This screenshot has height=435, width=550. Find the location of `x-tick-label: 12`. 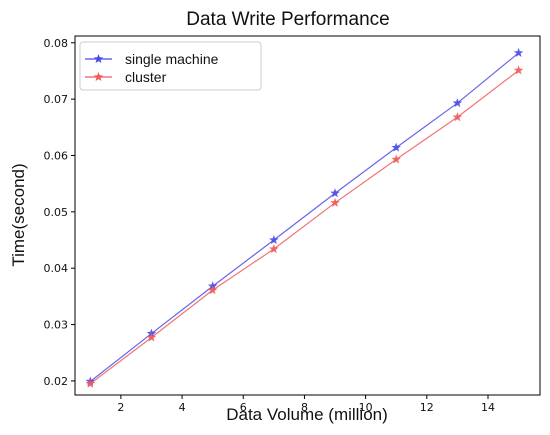

x-tick-label: 12 is located at coordinates (427, 407).